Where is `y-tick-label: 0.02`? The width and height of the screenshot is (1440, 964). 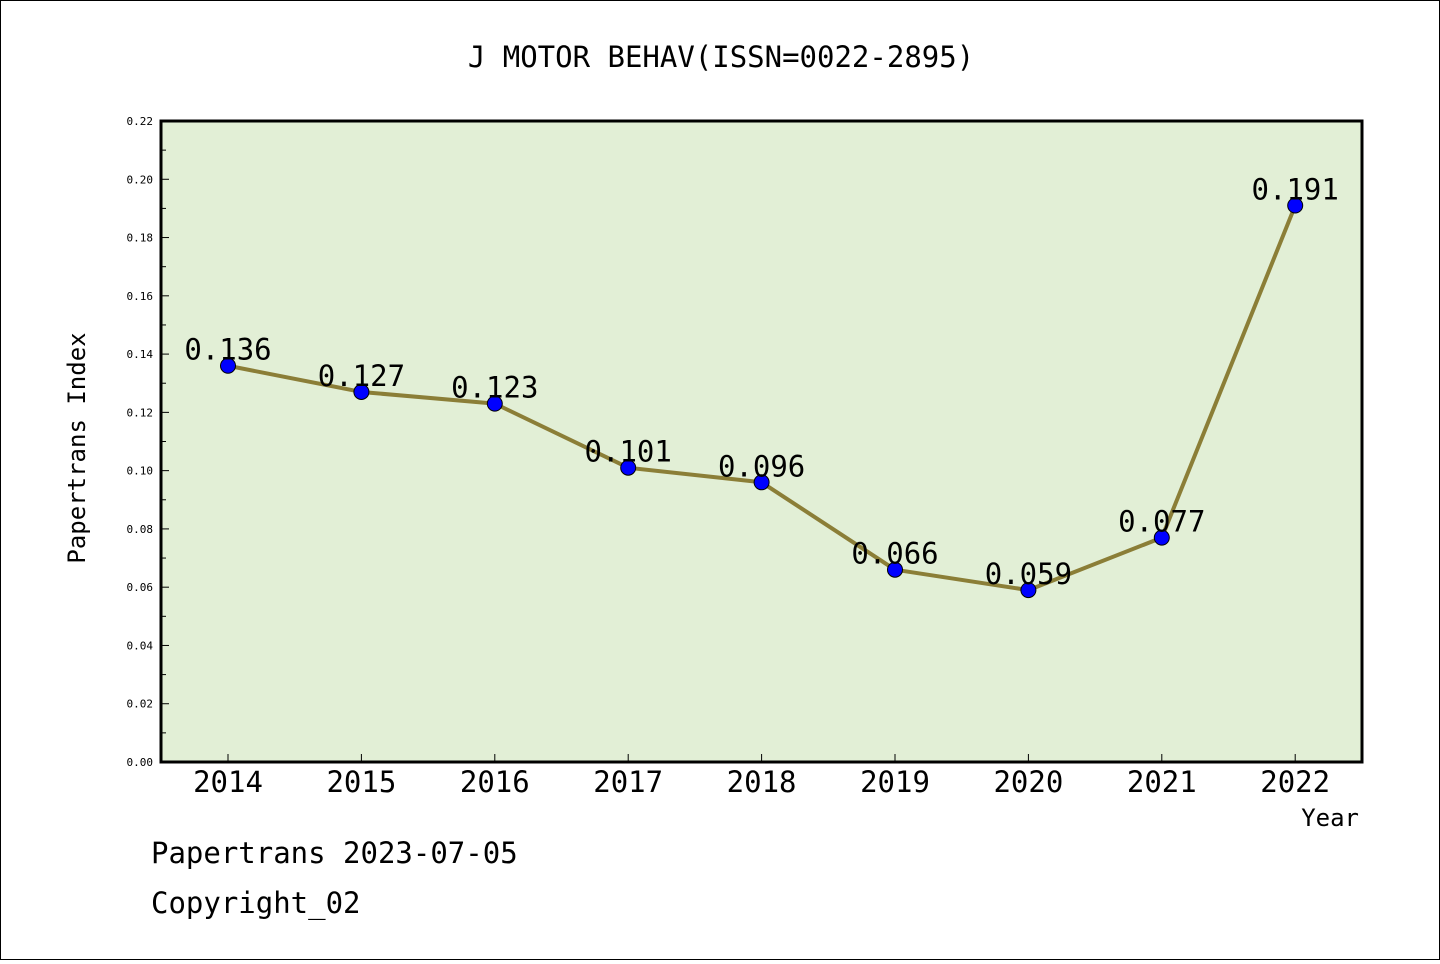
y-tick-label: 0.02 is located at coordinates (140, 704).